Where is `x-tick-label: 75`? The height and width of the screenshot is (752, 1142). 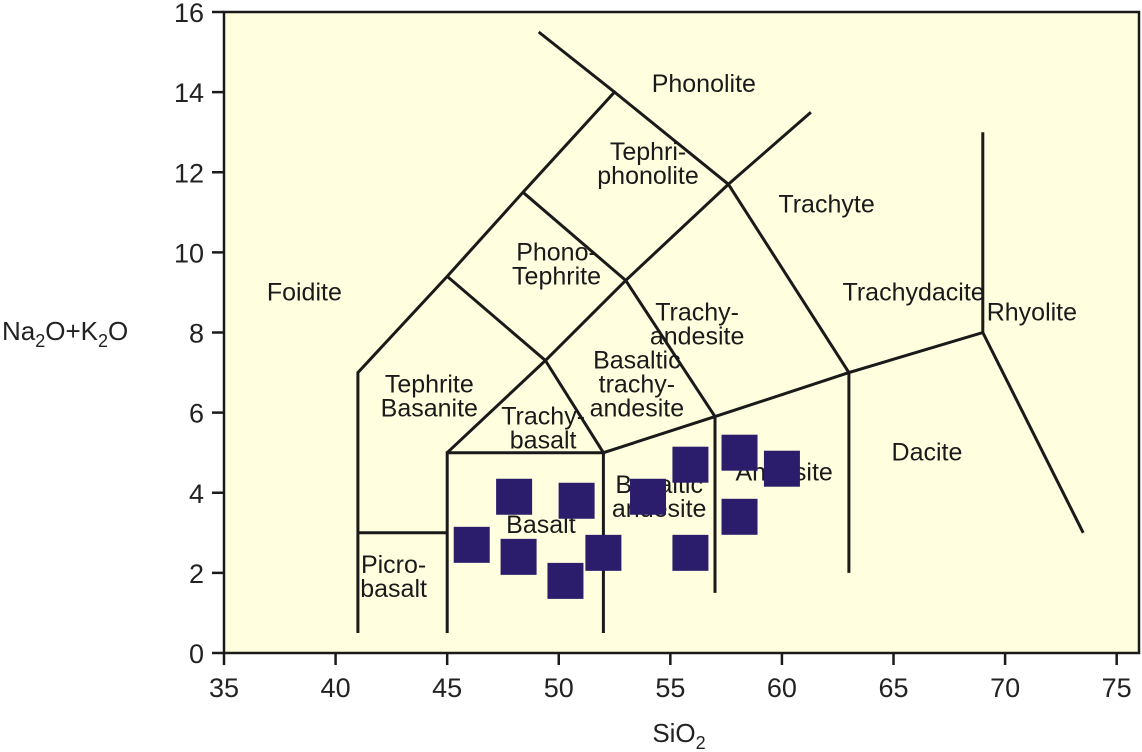
x-tick-label: 75 is located at coordinates (1117, 688).